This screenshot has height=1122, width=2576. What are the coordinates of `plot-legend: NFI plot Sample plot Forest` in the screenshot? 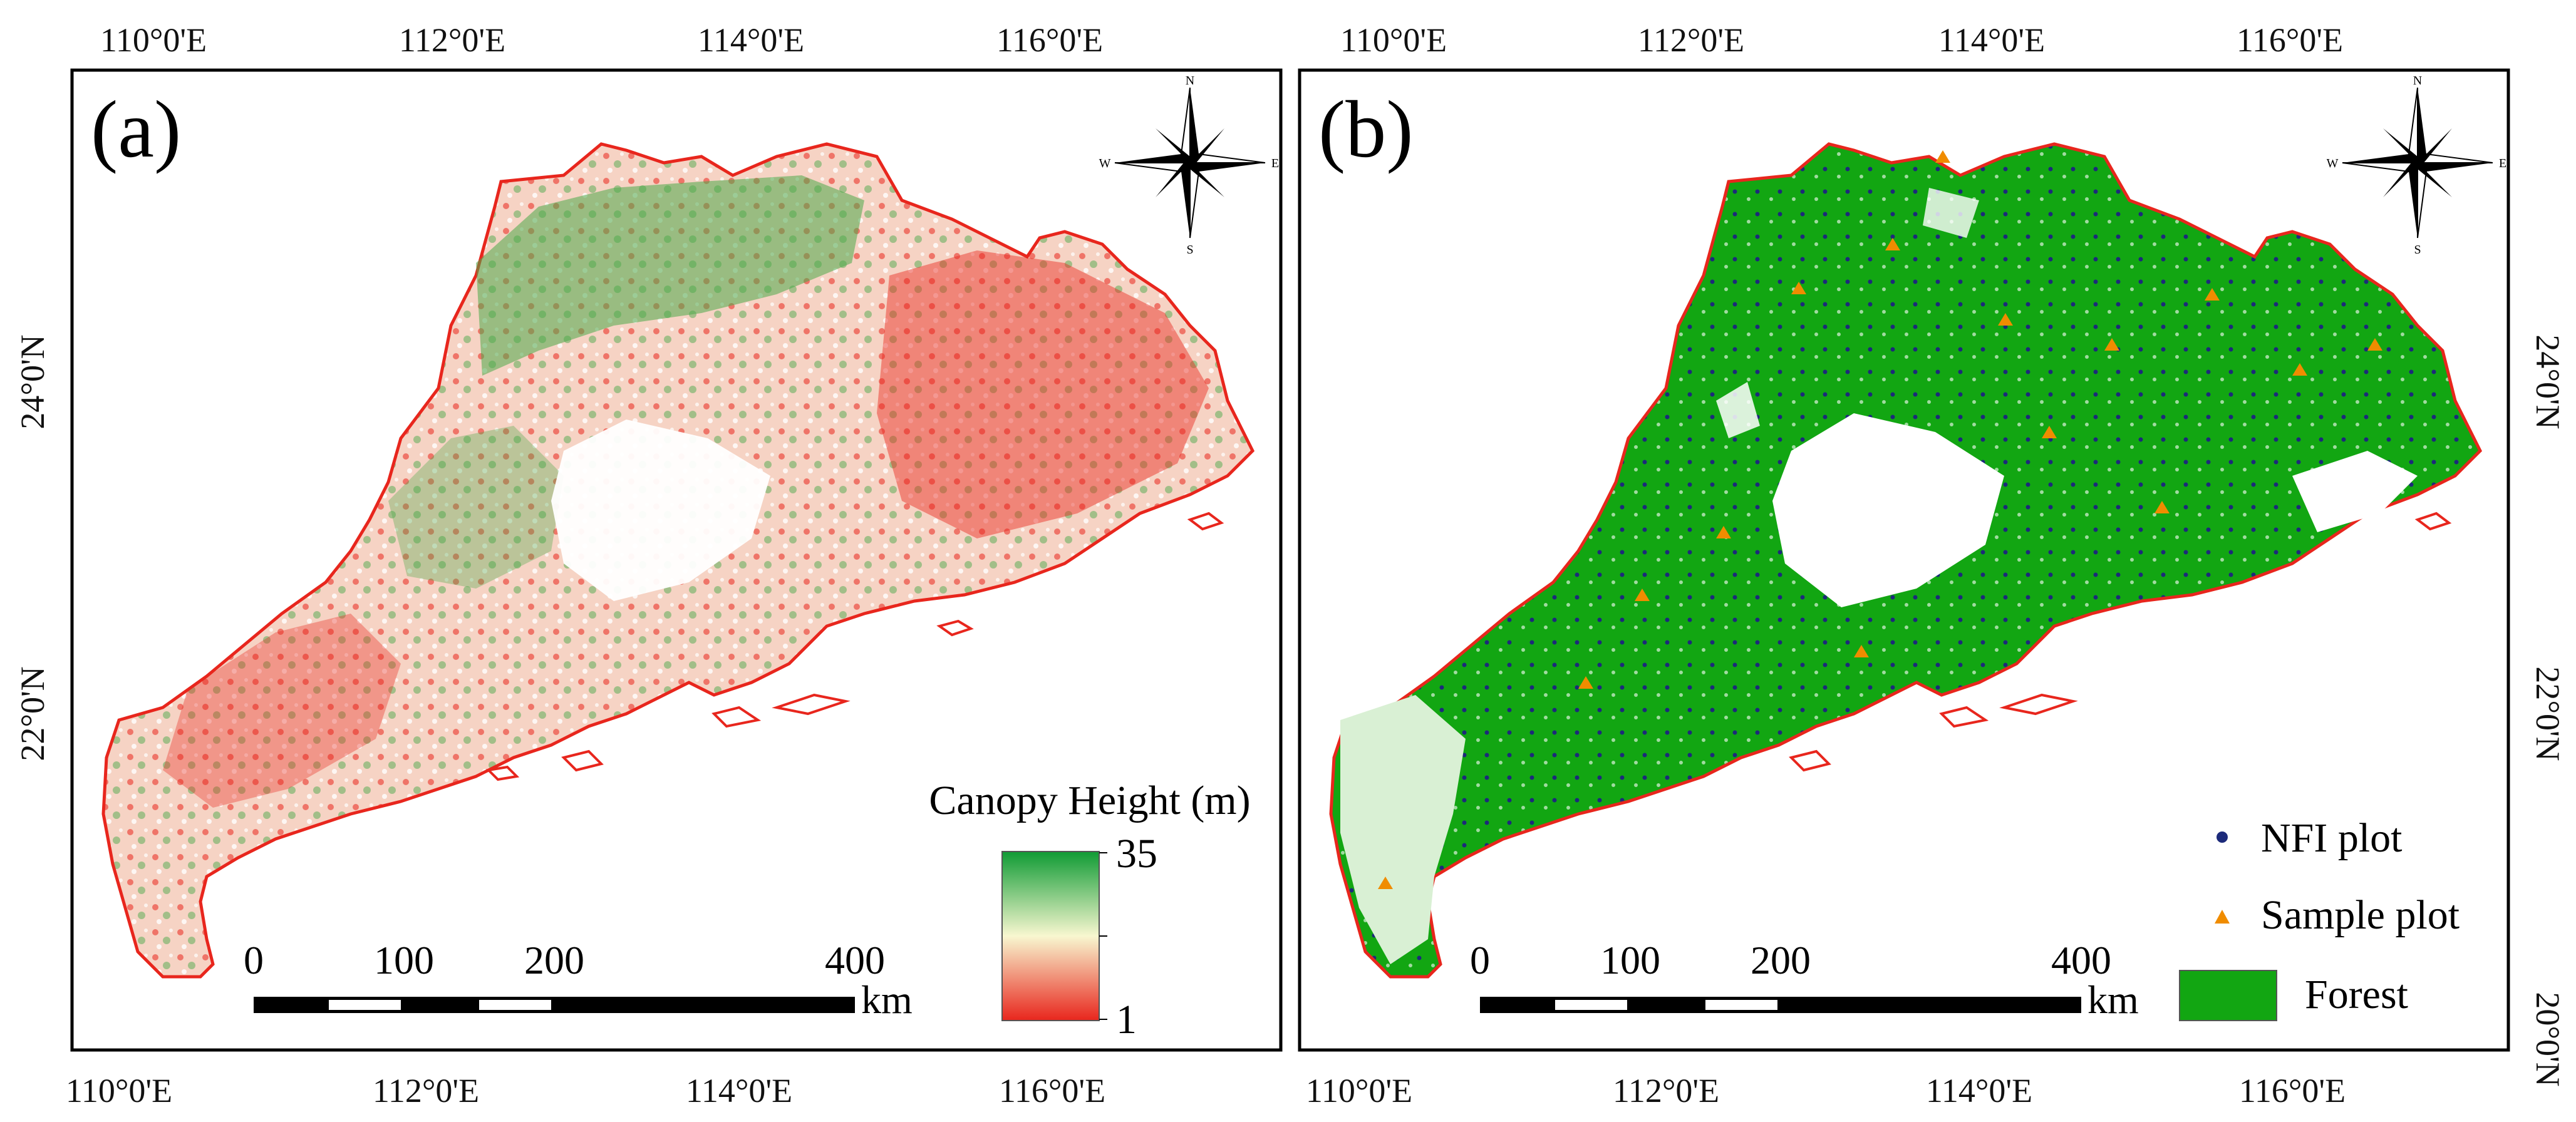 It's located at (2319, 918).